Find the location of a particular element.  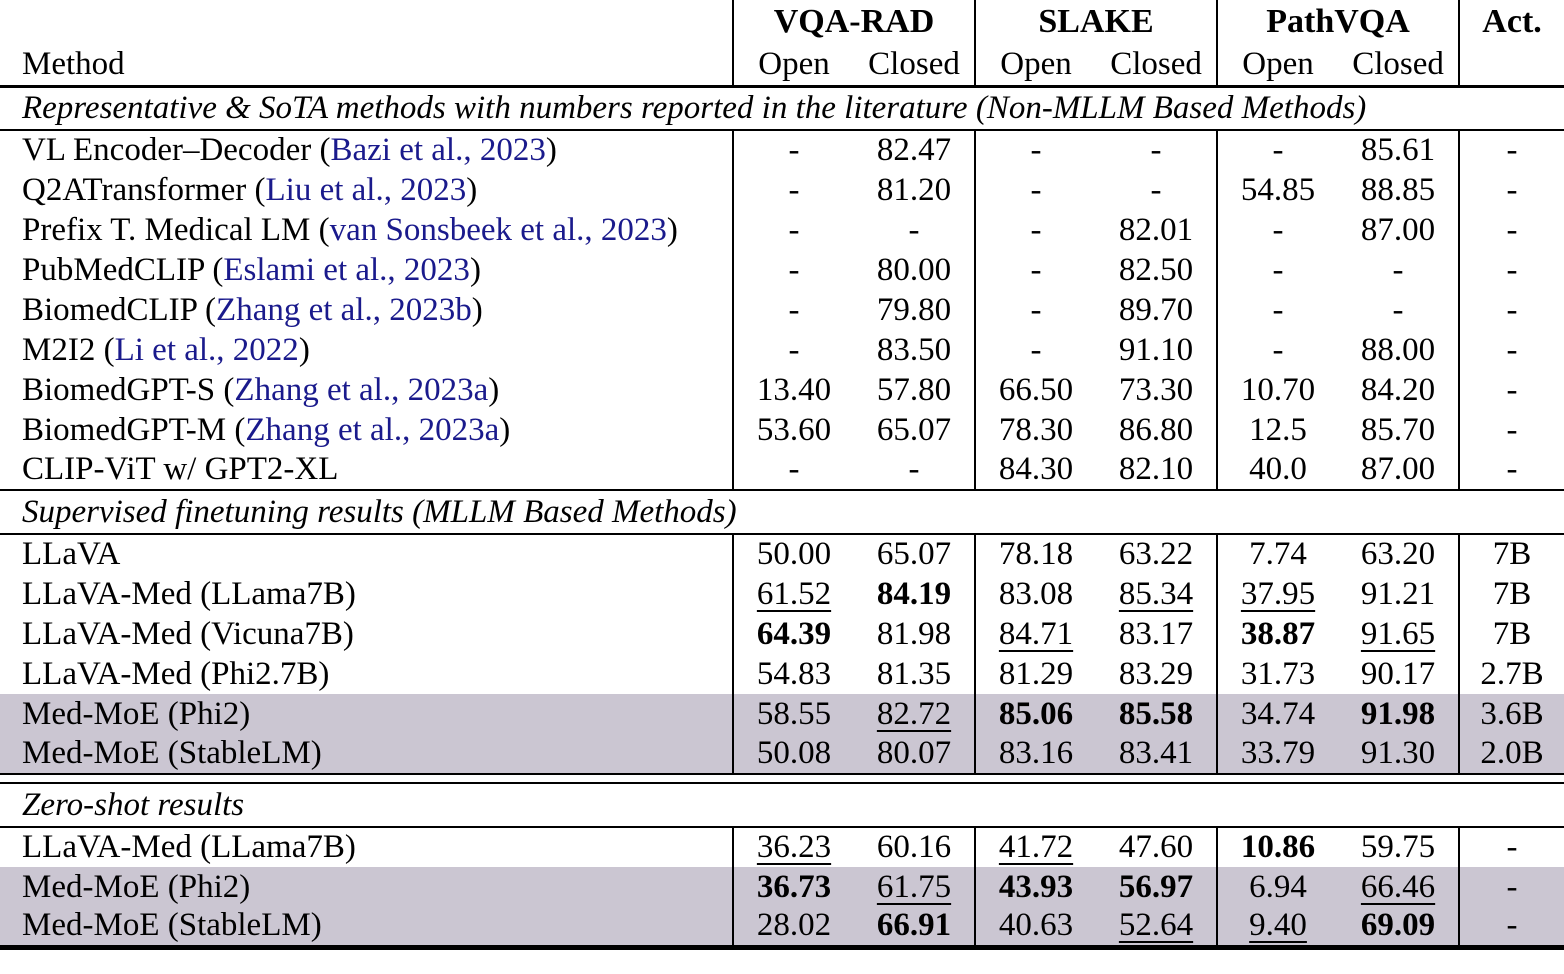

citation-link: Liu et al., 2023 is located at coordinates (366, 189).